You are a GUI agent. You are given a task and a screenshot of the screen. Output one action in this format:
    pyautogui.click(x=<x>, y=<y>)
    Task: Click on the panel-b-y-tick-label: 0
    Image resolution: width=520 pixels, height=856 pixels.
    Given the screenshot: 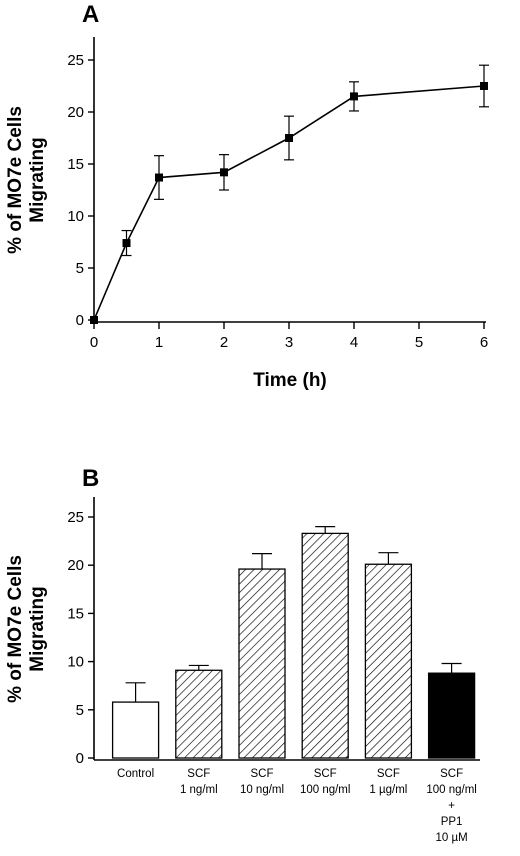 What is the action you would take?
    pyautogui.click(x=80, y=758)
    